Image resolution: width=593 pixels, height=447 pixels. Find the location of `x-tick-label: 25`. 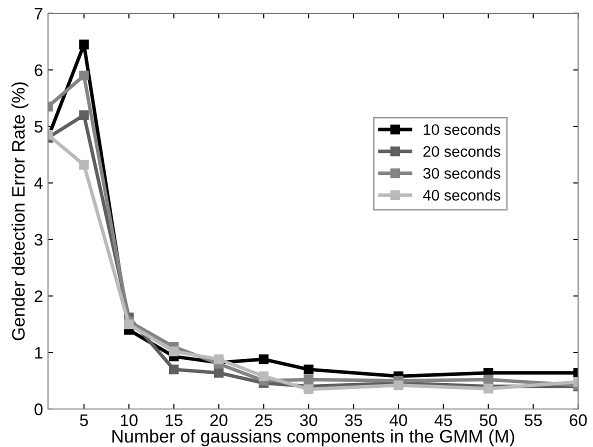

x-tick-label: 25 is located at coordinates (263, 420).